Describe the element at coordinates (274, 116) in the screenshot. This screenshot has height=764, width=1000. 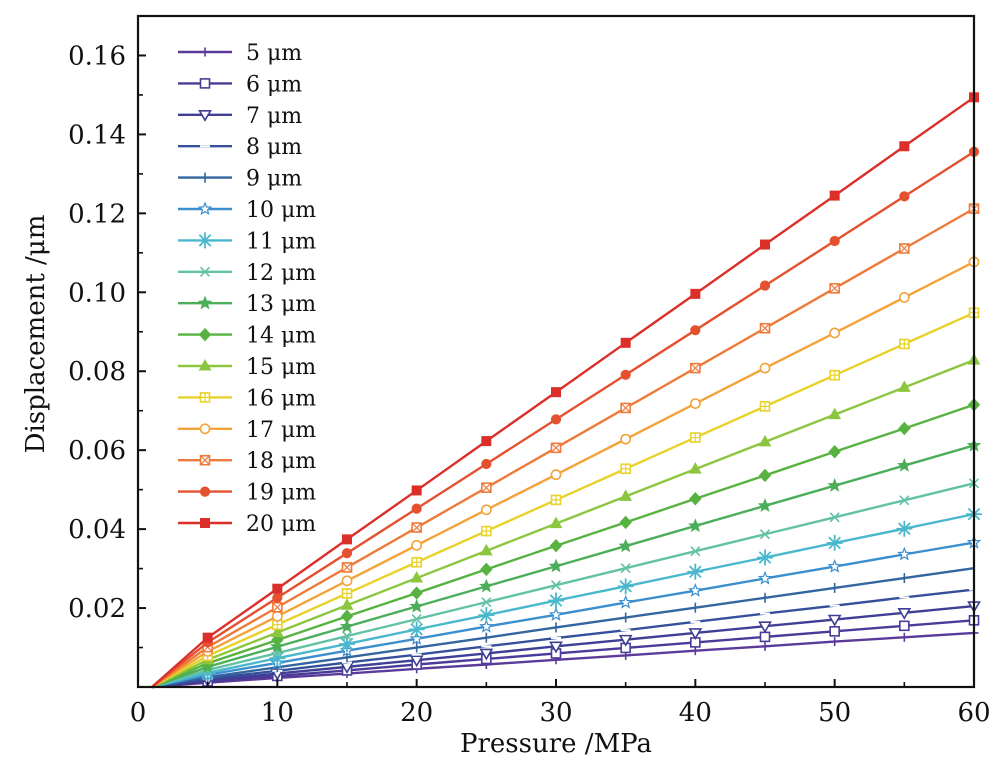
I see `legend-label: 7 μm` at that location.